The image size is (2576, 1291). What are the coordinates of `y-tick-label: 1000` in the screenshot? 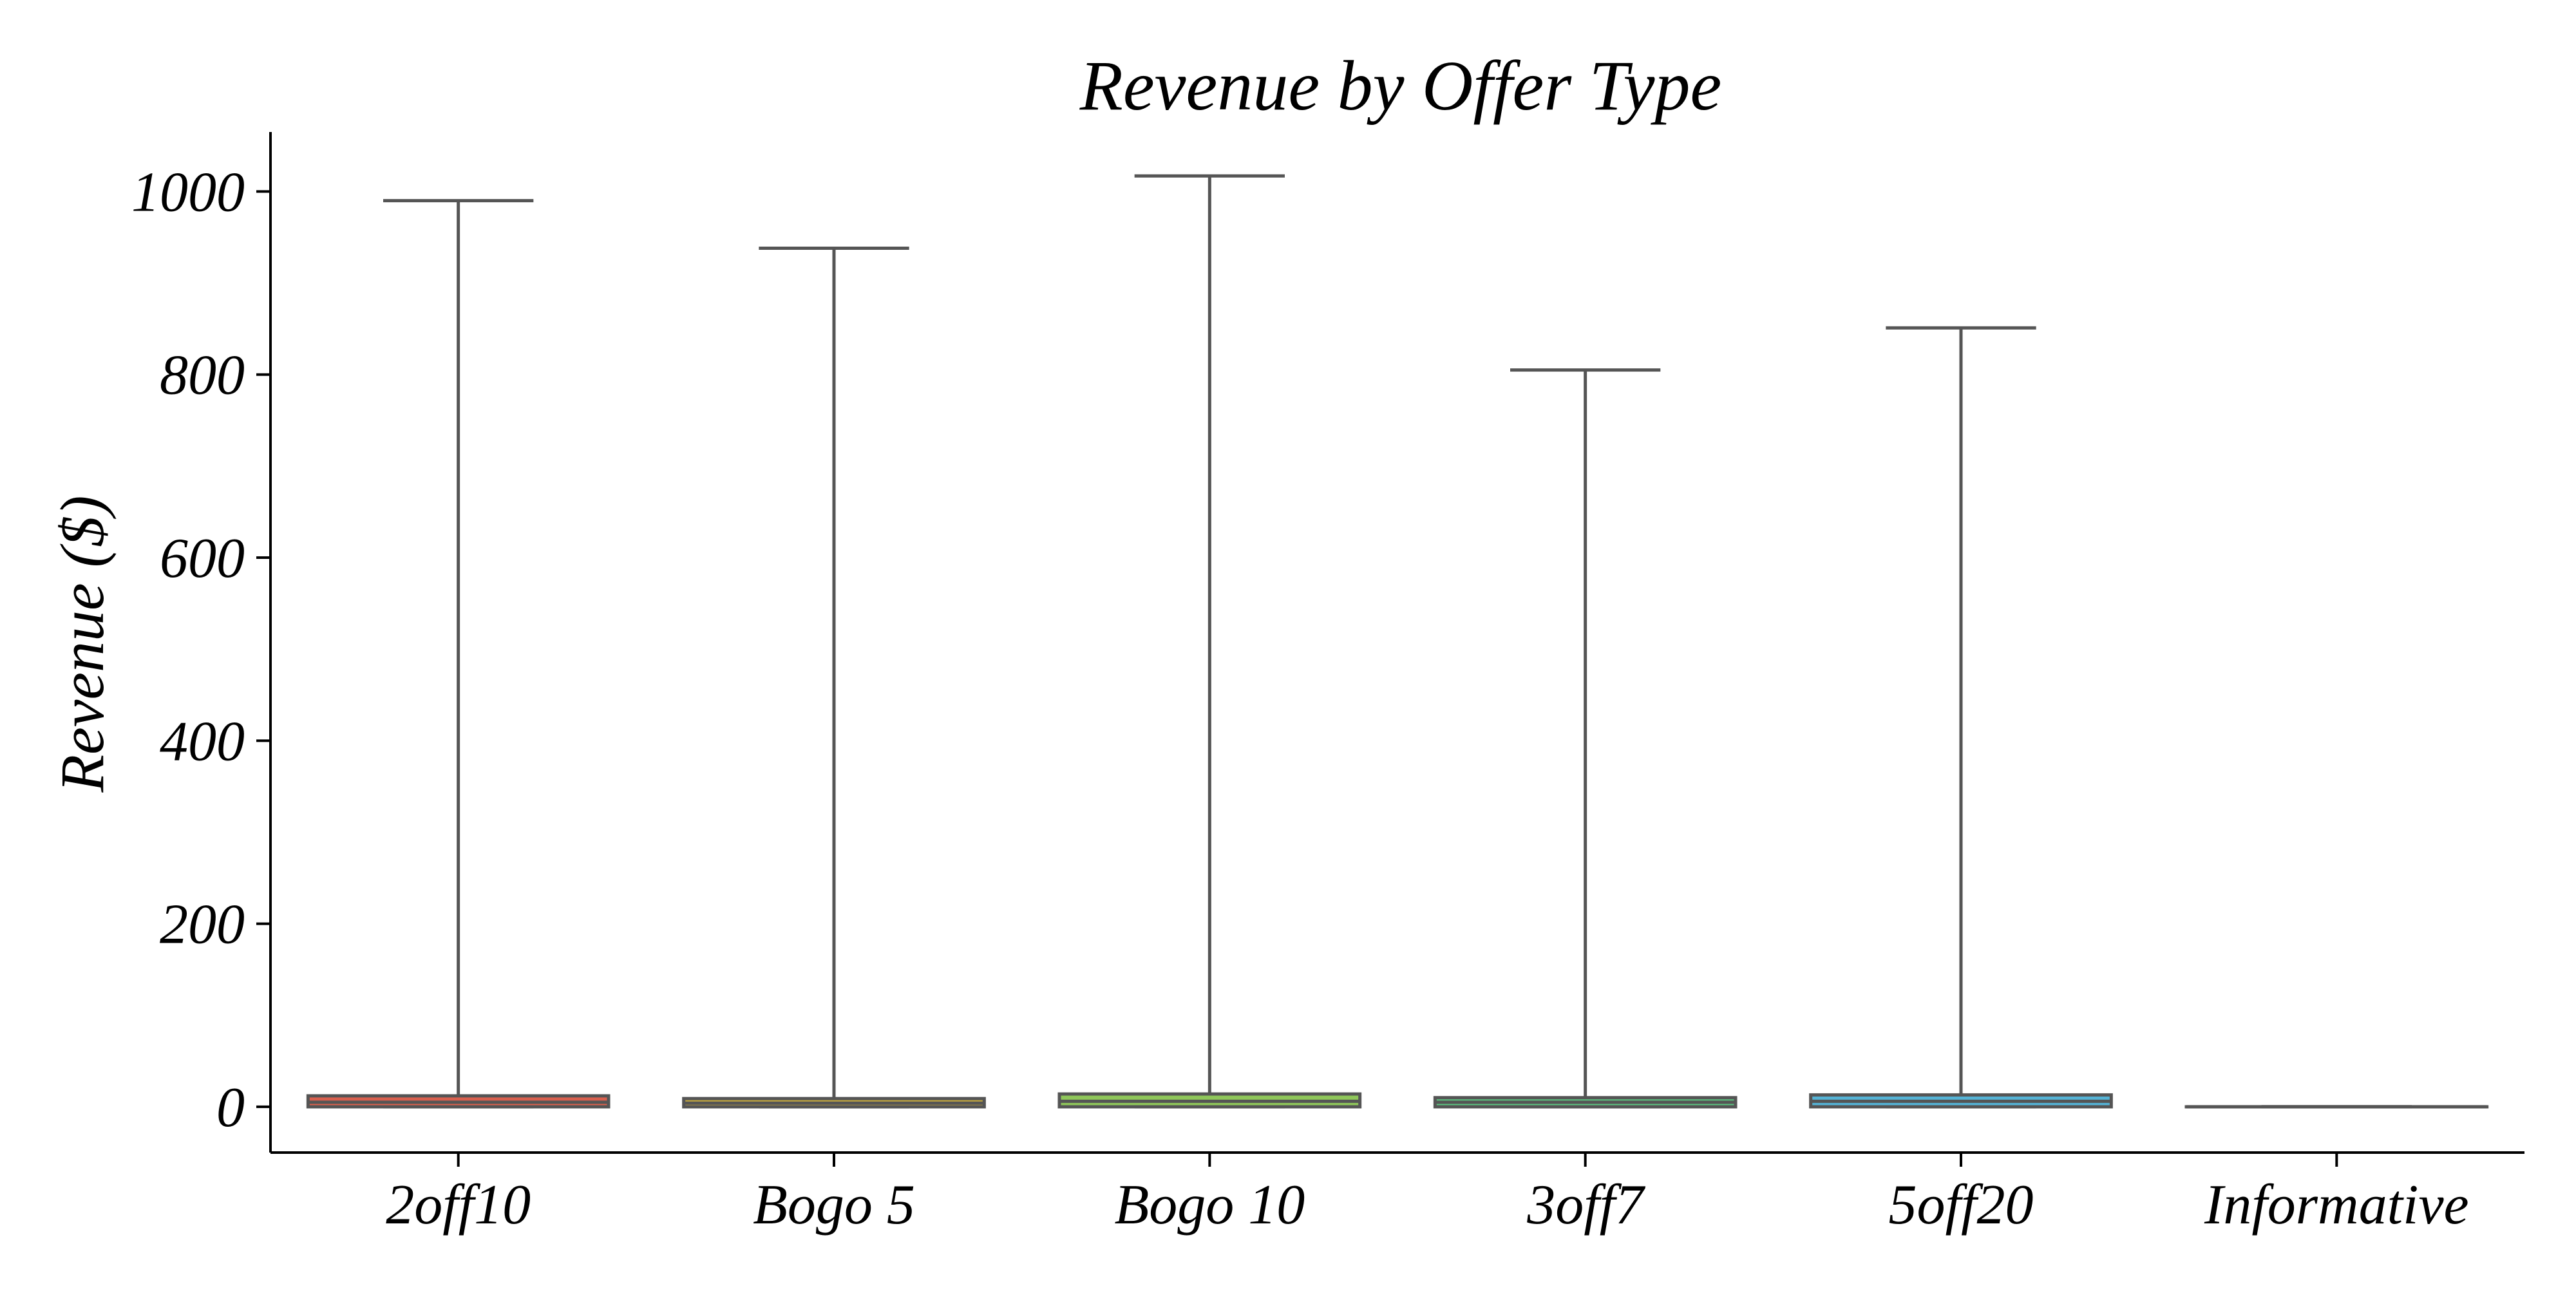 It's located at (188, 192).